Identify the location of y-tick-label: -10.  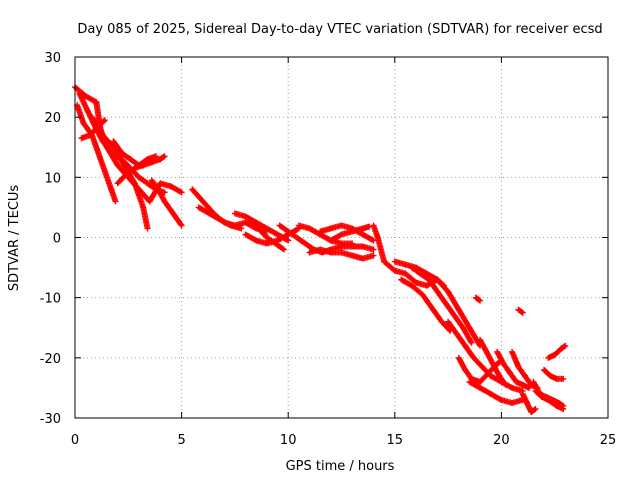
(50, 299).